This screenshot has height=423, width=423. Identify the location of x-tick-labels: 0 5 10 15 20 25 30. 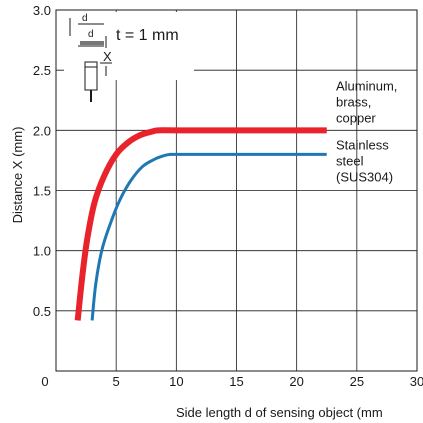
(232, 381).